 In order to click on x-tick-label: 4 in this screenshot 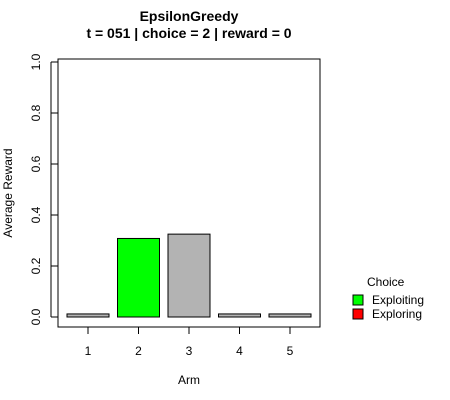, I will do `click(239, 351)`.